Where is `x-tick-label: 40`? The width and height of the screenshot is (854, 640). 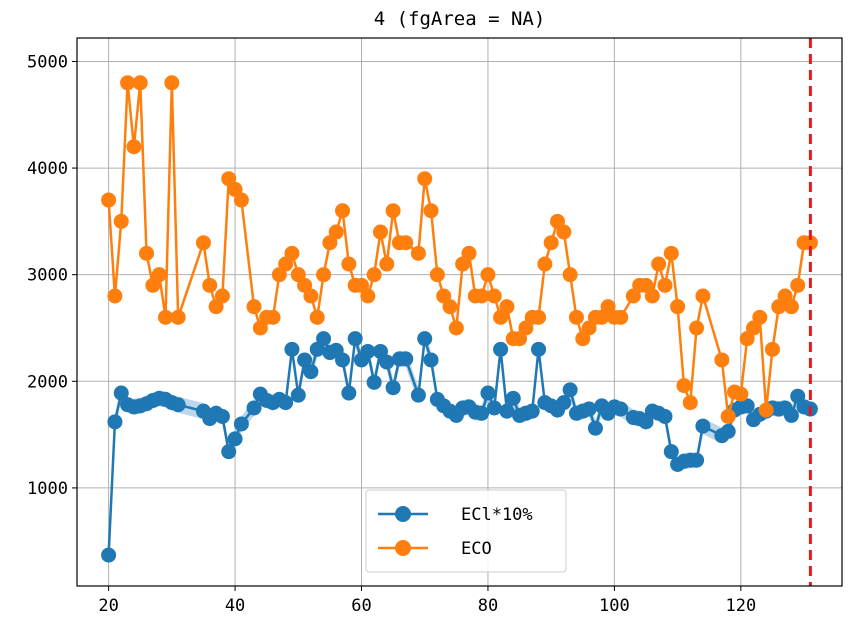
x-tick-label: 40 is located at coordinates (235, 606).